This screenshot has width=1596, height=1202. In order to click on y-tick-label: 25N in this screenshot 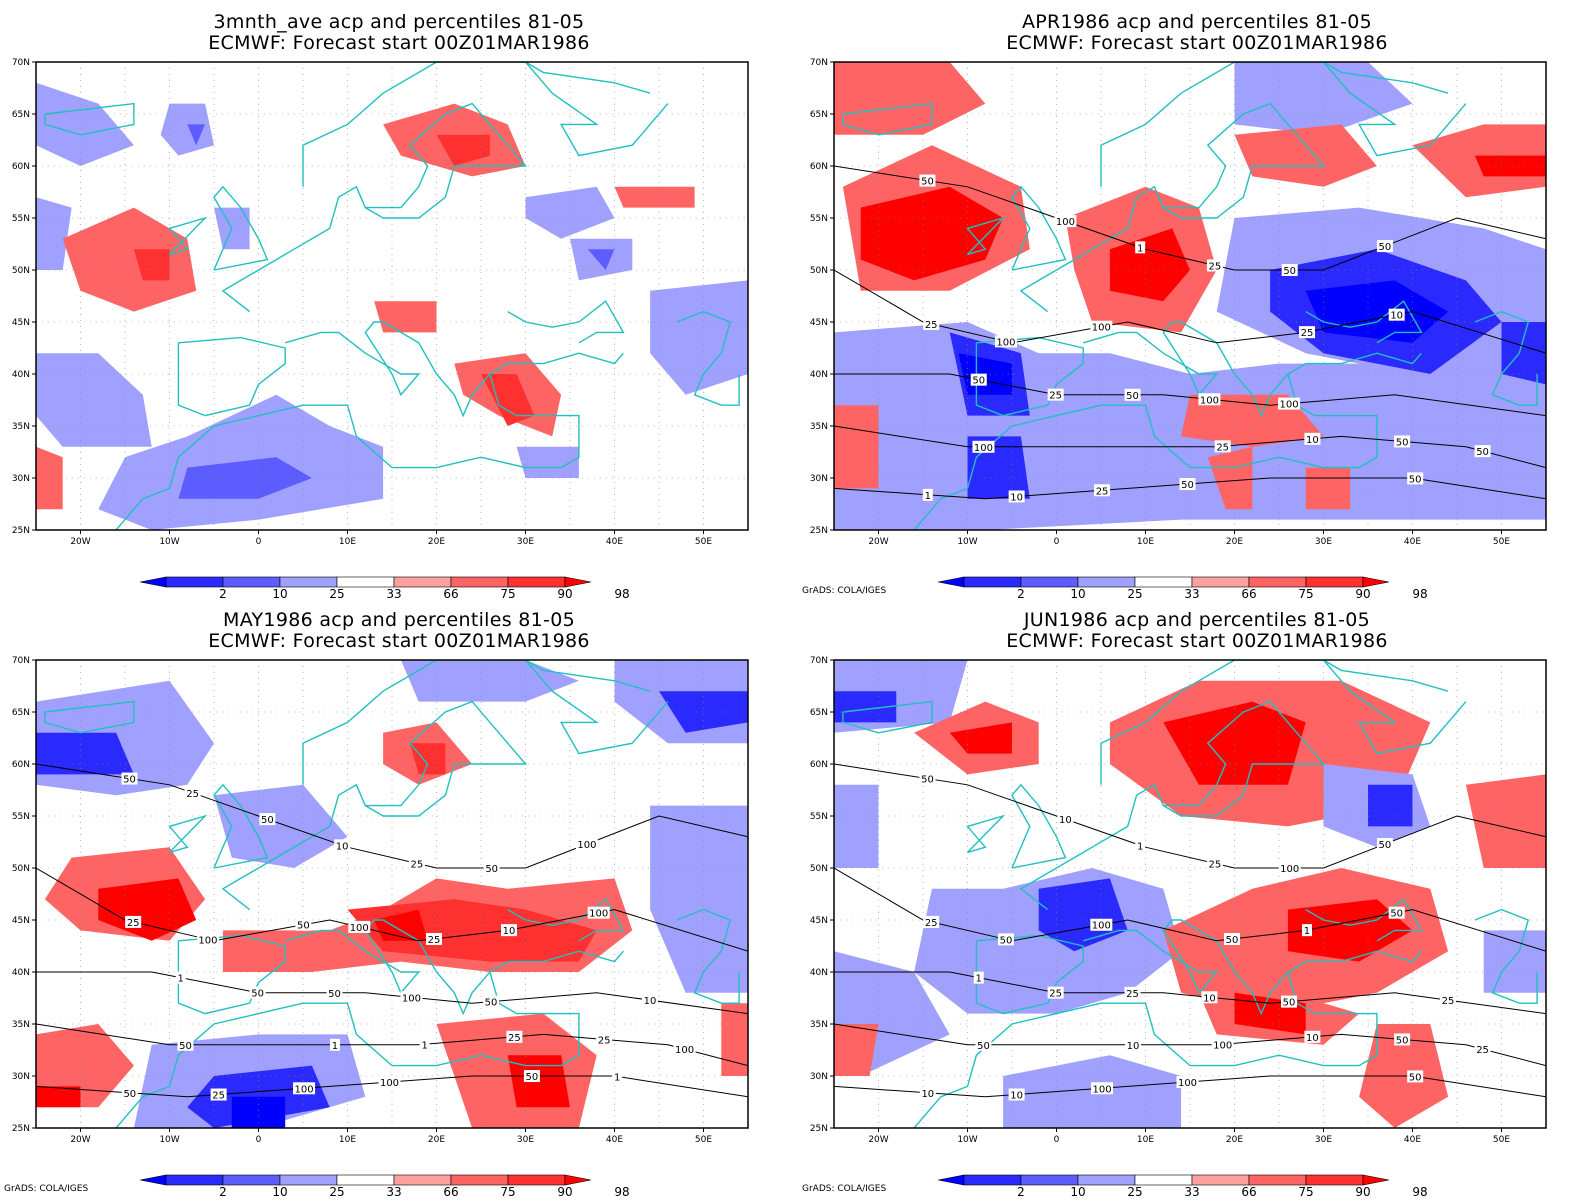, I will do `click(819, 531)`.